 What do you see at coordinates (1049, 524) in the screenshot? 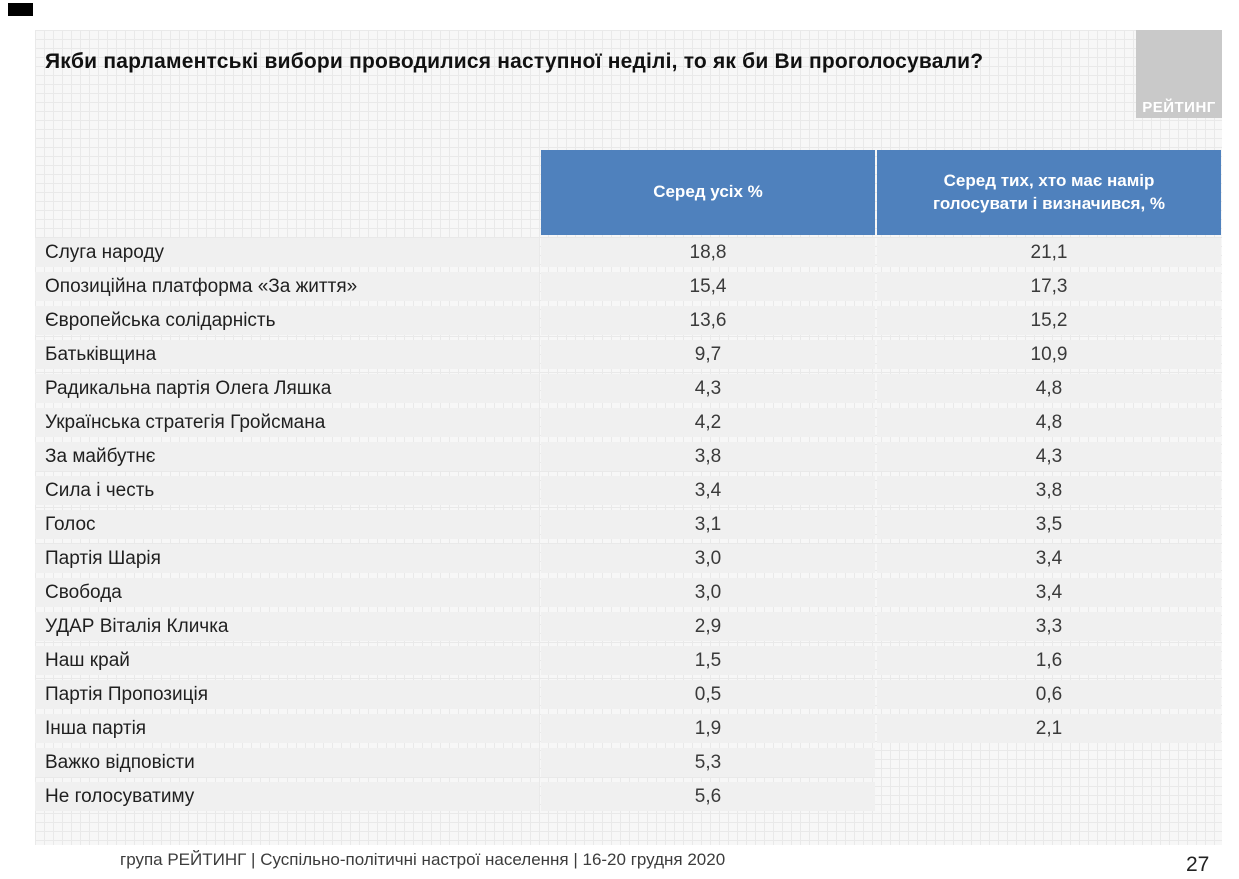
I see `among-decided-value-cell: 3,5` at bounding box center [1049, 524].